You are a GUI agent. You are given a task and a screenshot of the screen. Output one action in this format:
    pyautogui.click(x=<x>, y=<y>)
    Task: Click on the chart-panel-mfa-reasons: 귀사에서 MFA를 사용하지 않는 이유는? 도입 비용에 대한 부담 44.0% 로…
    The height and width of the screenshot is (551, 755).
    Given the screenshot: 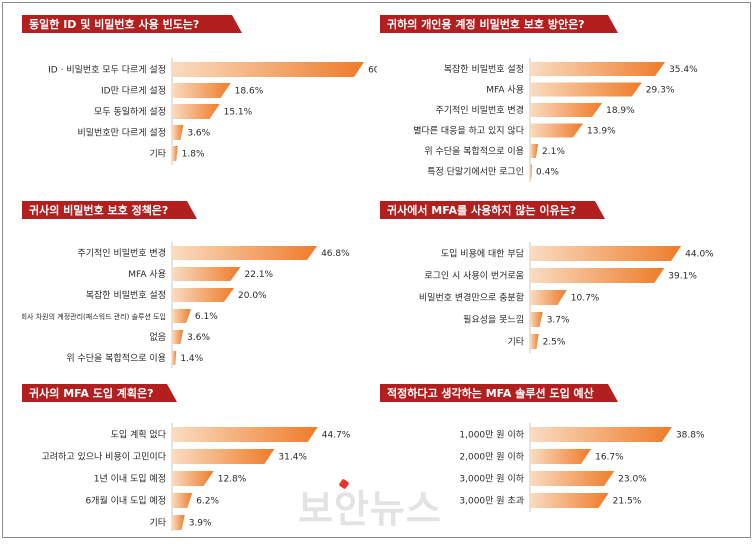 What is the action you would take?
    pyautogui.click(x=557, y=283)
    